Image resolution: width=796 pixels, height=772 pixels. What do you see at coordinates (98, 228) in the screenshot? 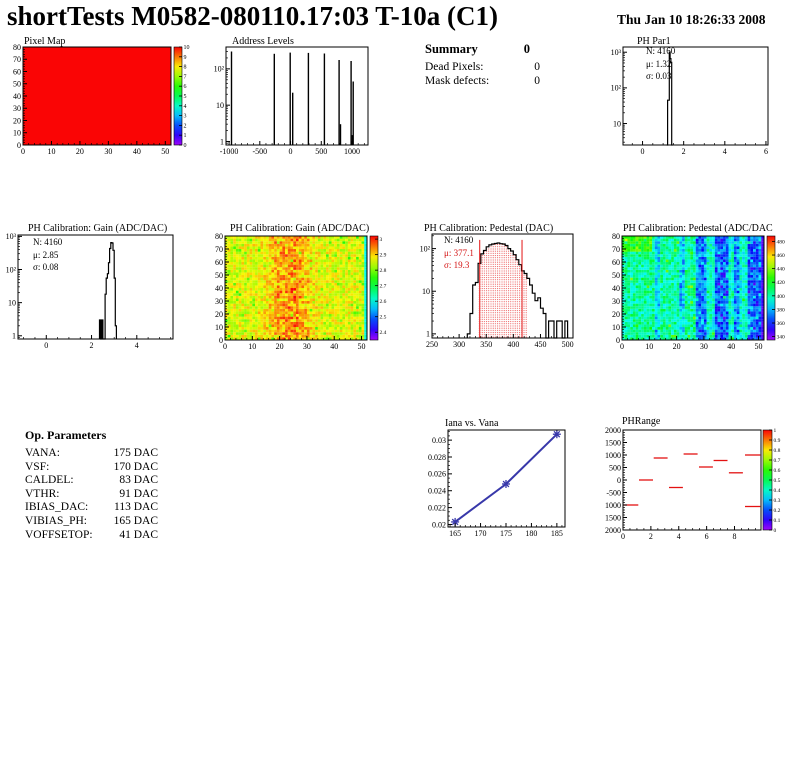
I see `gain-hist-title: PH Calibration: Gain (ADC/DAC)` at bounding box center [98, 228].